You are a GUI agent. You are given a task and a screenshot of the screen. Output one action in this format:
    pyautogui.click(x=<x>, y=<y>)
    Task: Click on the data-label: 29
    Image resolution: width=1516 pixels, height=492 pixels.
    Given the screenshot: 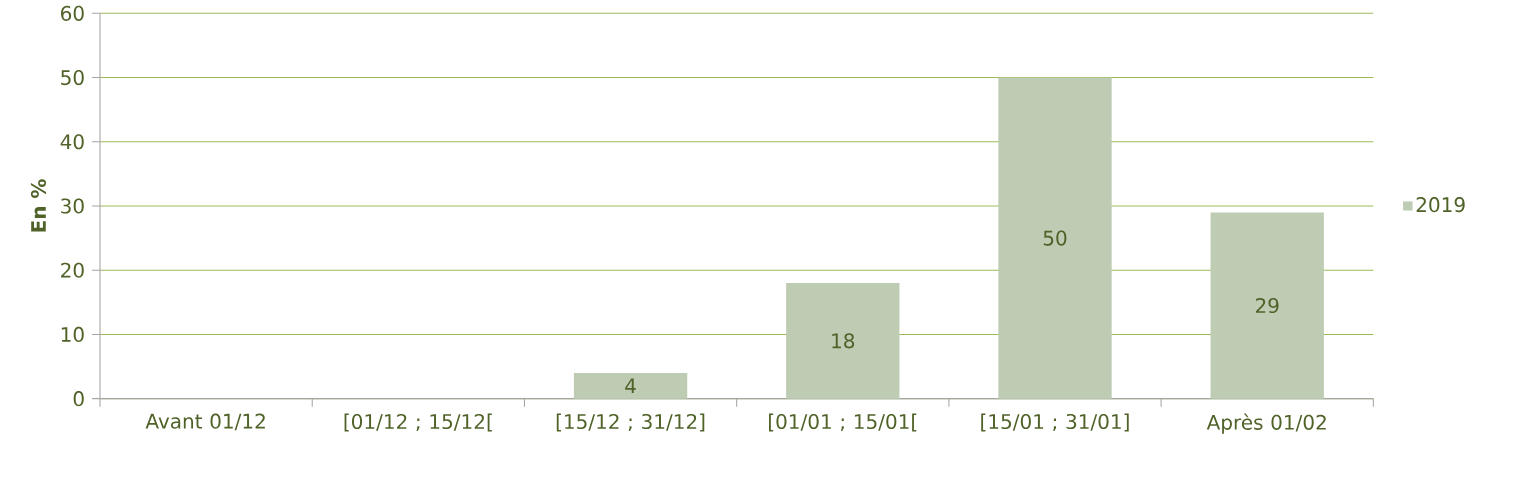 What is the action you would take?
    pyautogui.click(x=1267, y=305)
    